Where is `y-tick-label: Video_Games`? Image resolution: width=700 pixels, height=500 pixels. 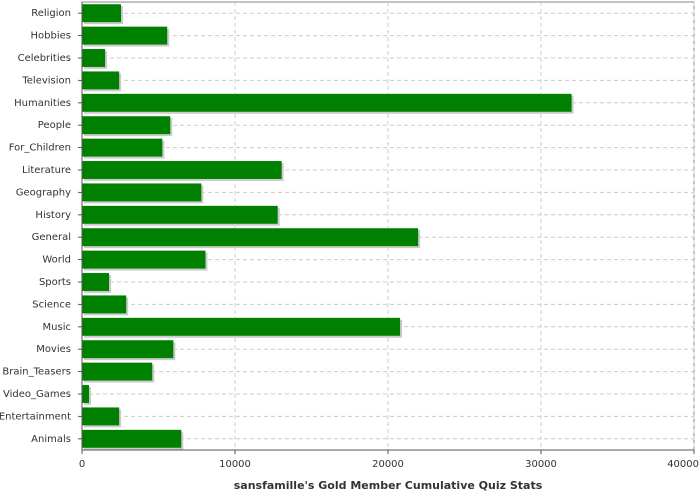 y-tick-label: Video_Games is located at coordinates (37, 394).